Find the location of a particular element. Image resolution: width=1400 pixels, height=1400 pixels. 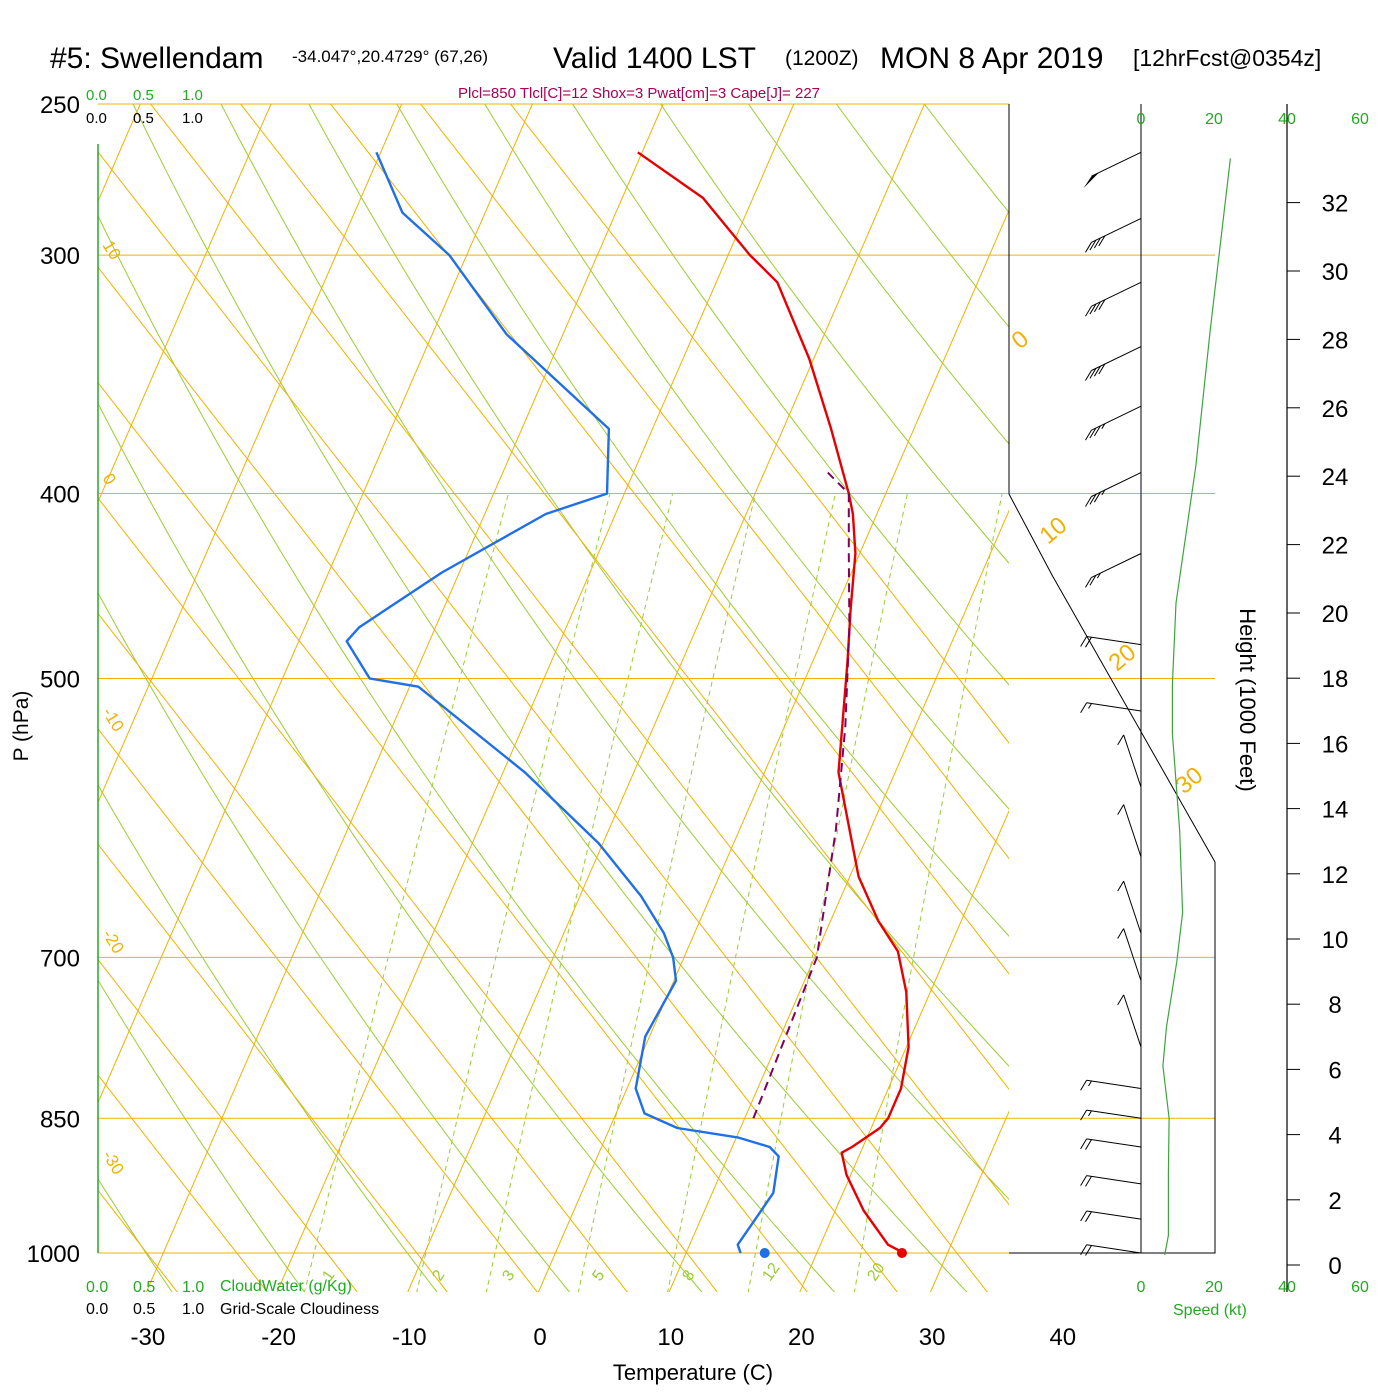

mixing-ratio-label: 3 is located at coordinates (508, 1275).